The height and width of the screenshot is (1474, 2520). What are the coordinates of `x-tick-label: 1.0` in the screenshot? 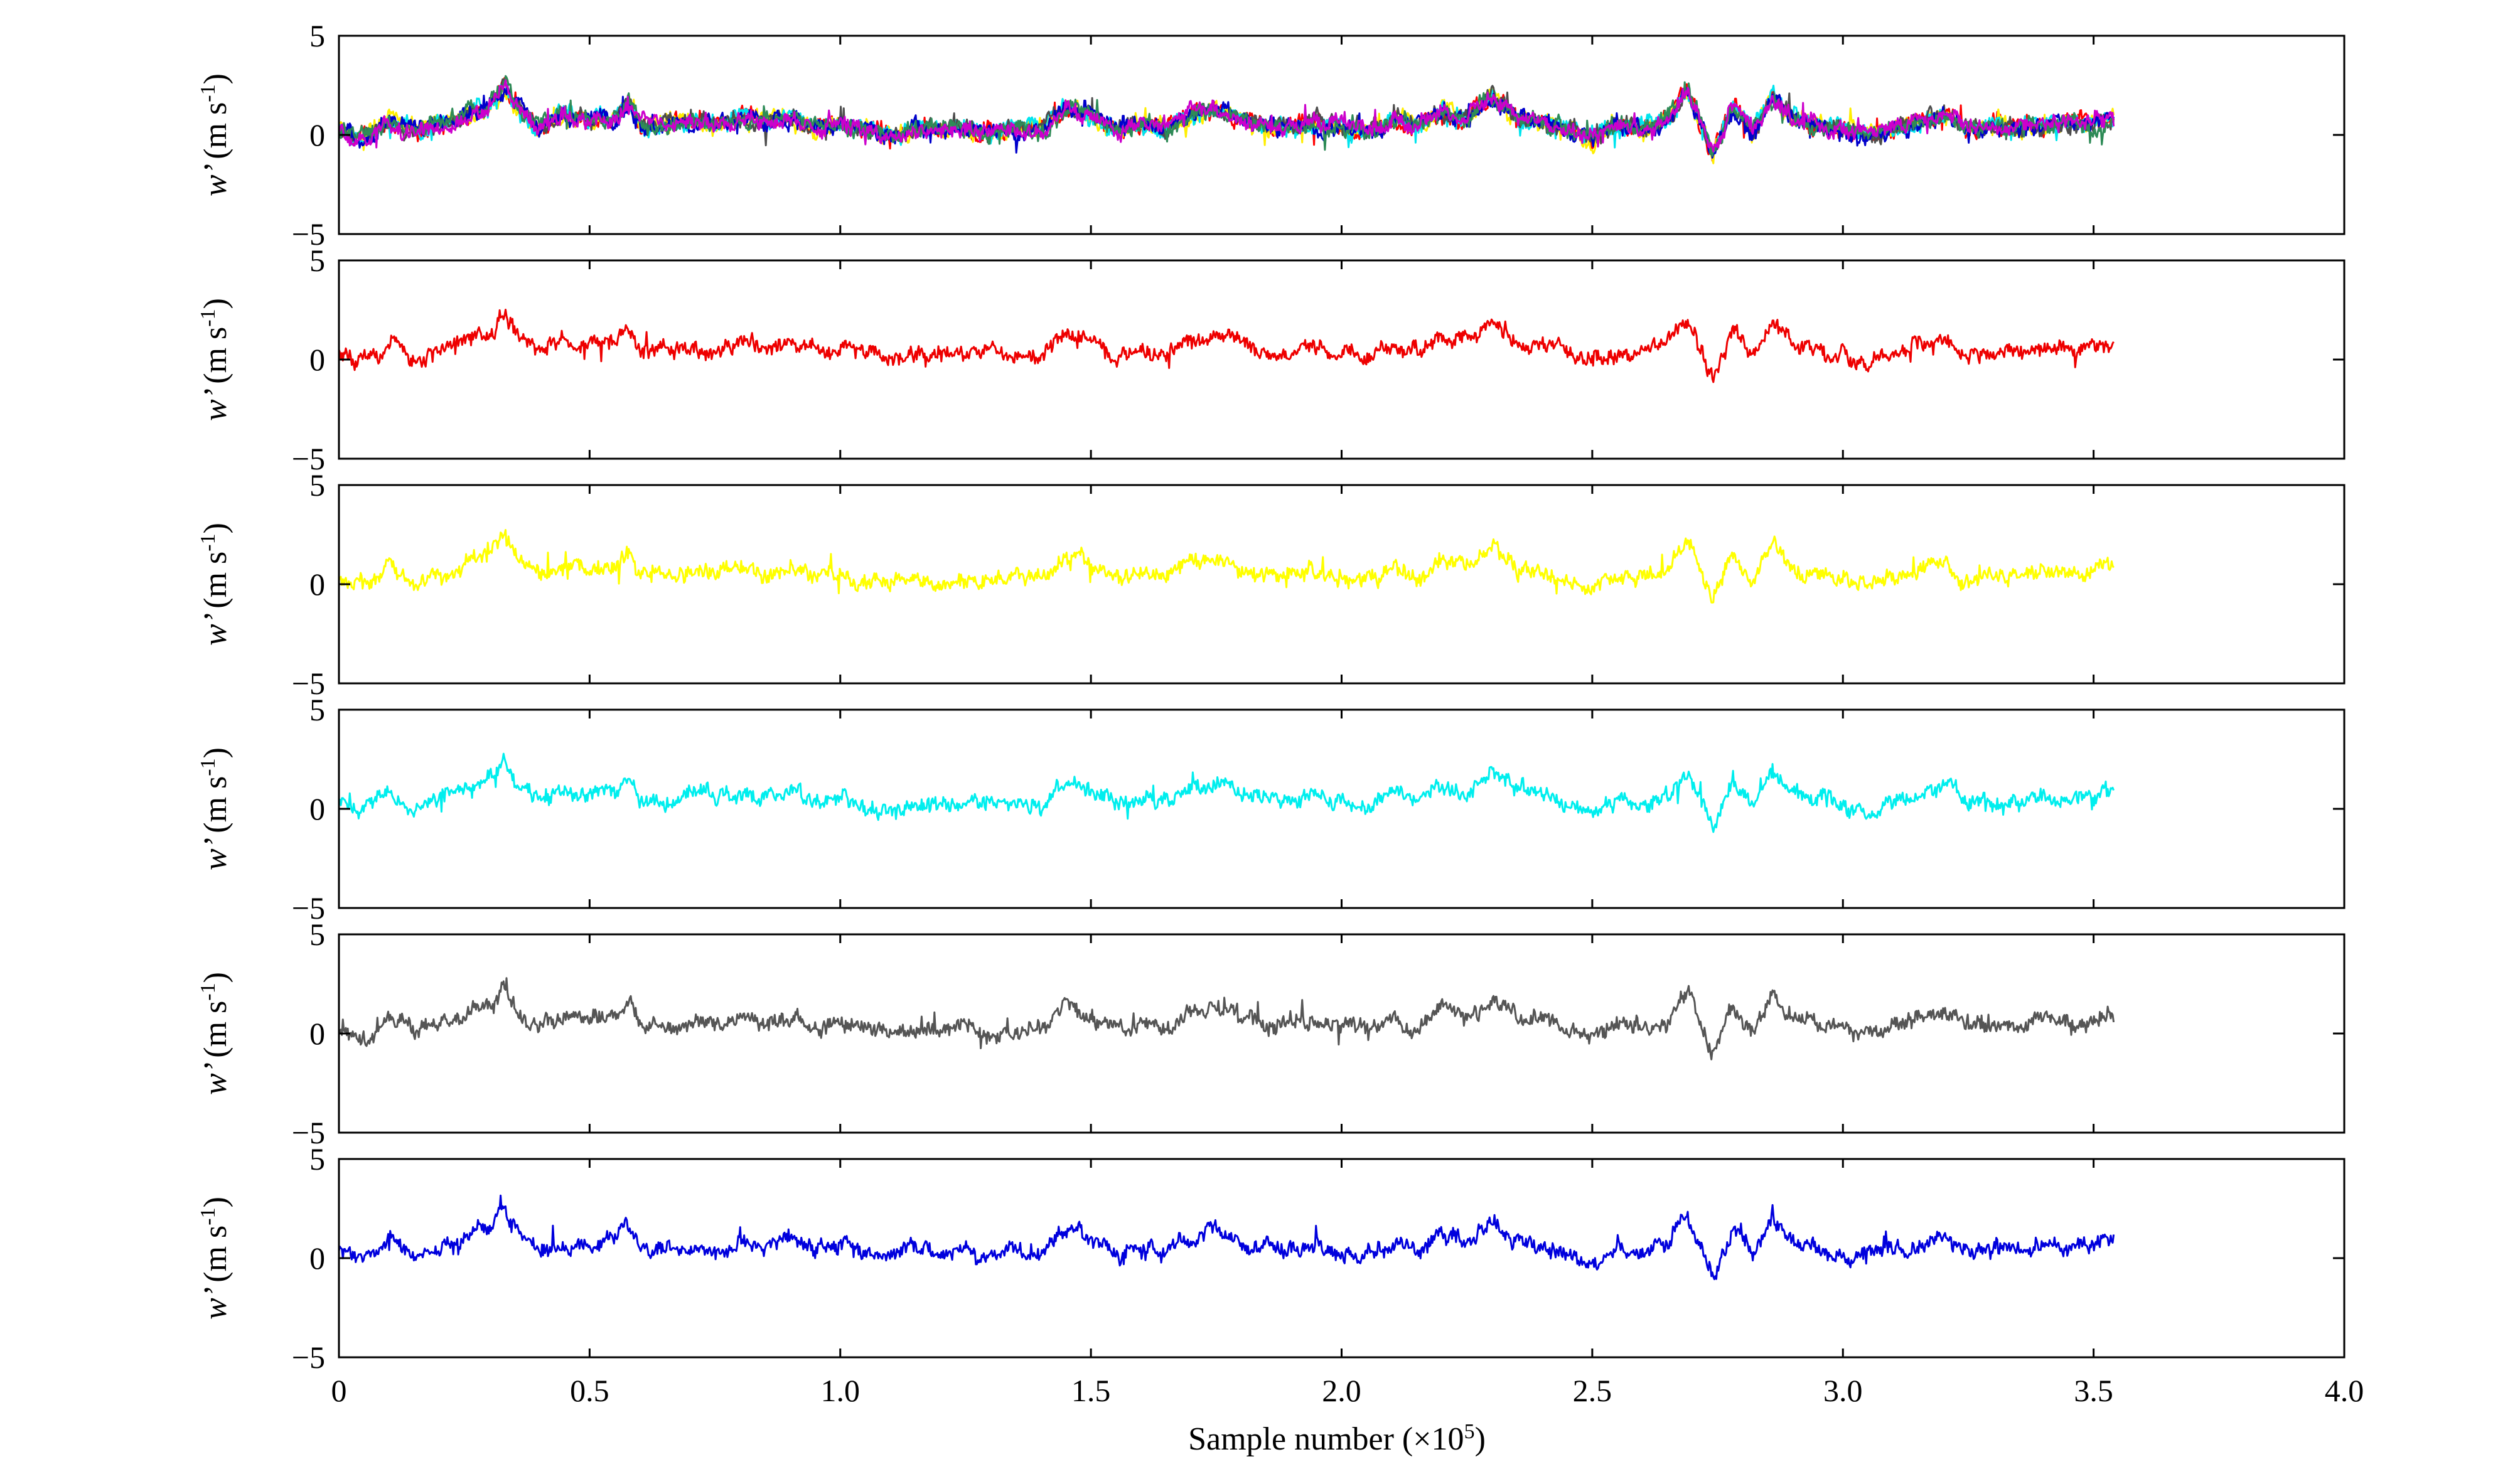 It's located at (841, 1390).